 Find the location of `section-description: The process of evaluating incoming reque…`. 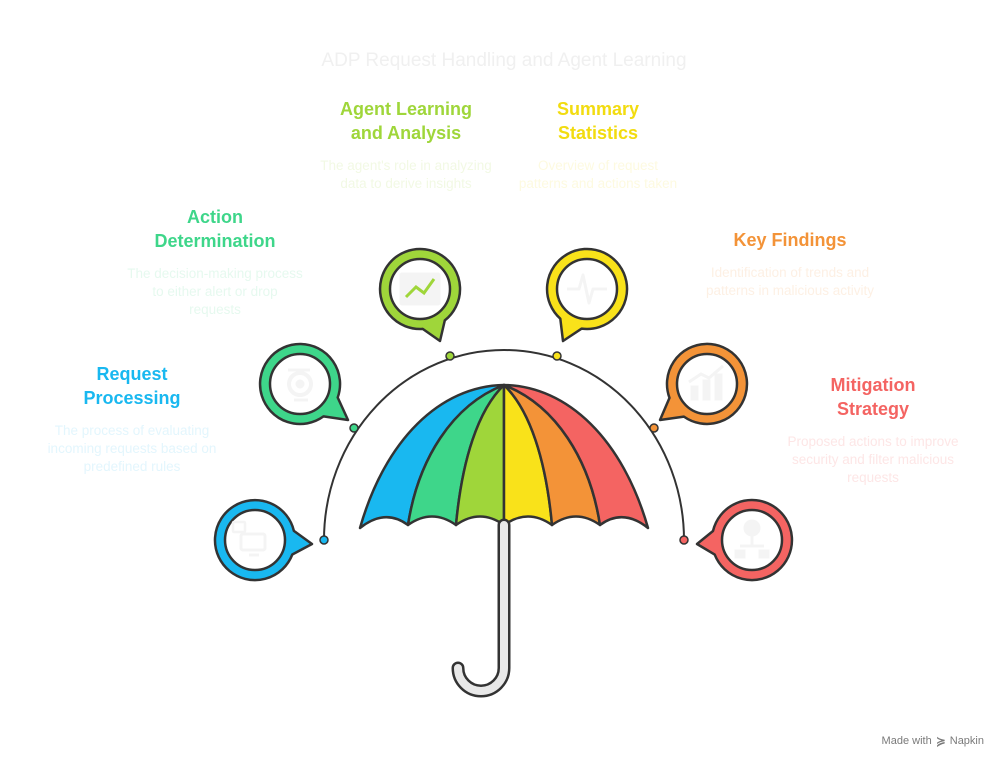

section-description: The process of evaluating incoming reque… is located at coordinates (132, 448).